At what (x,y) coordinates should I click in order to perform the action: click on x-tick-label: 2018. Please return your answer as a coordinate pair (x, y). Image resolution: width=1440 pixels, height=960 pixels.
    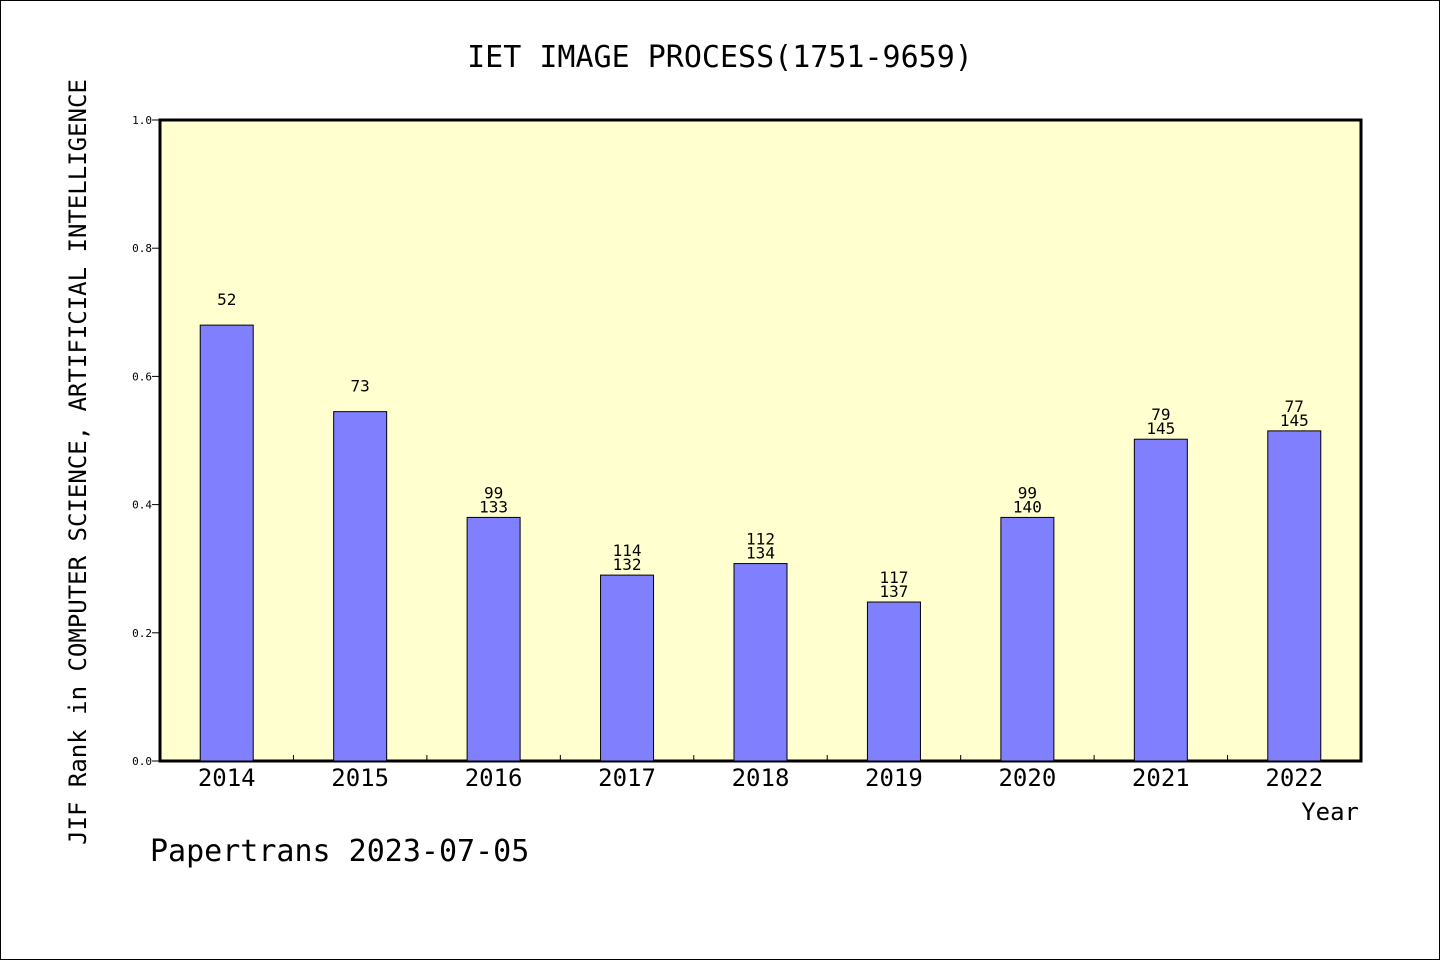
    Looking at the image, I should click on (761, 778).